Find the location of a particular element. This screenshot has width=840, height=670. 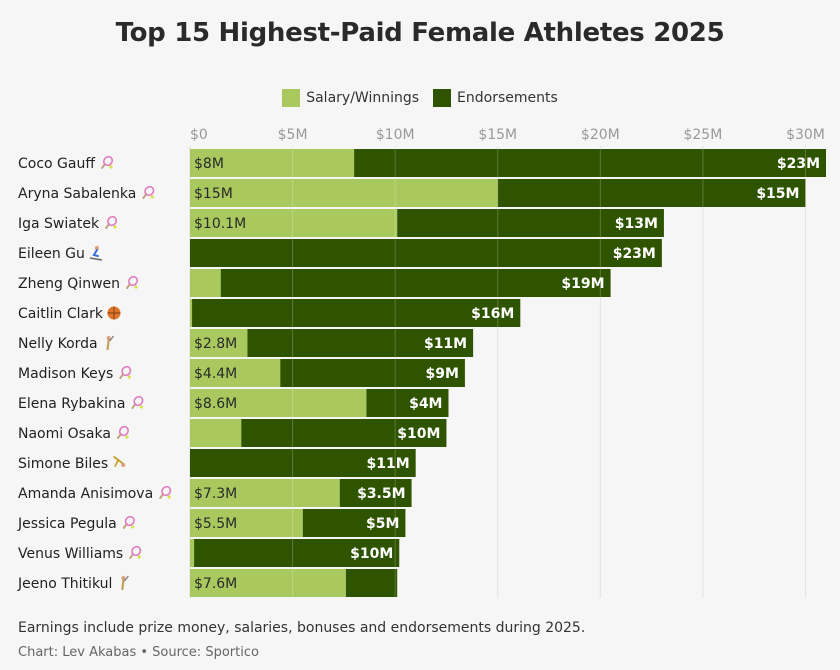

legend: Salary/Winnings Endorsements is located at coordinates (420, 98).